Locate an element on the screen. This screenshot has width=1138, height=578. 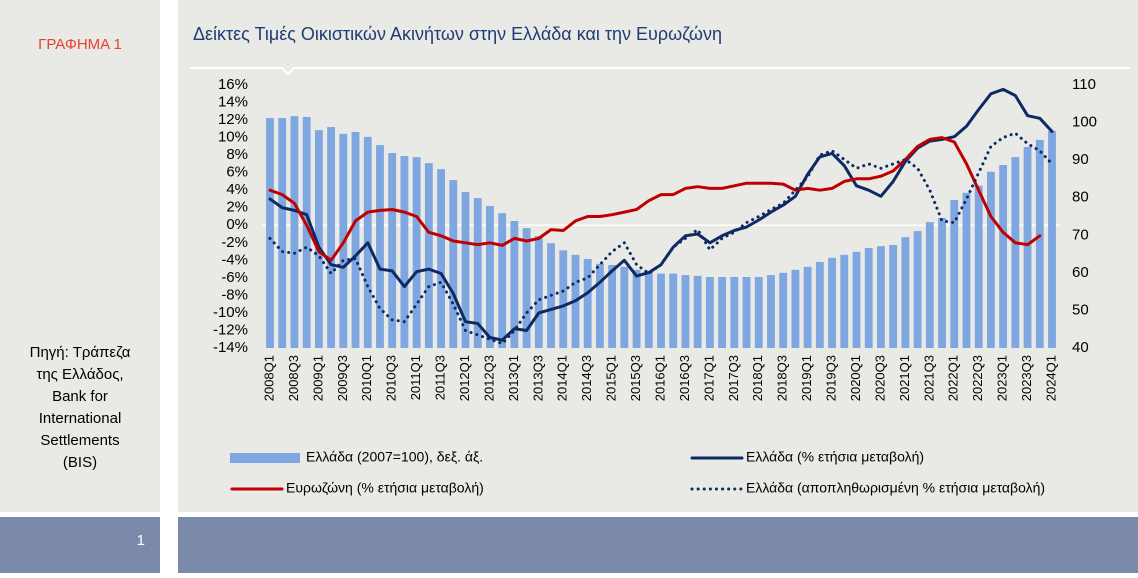
x-tick-label: 2014Q1 is located at coordinates (562, 378).